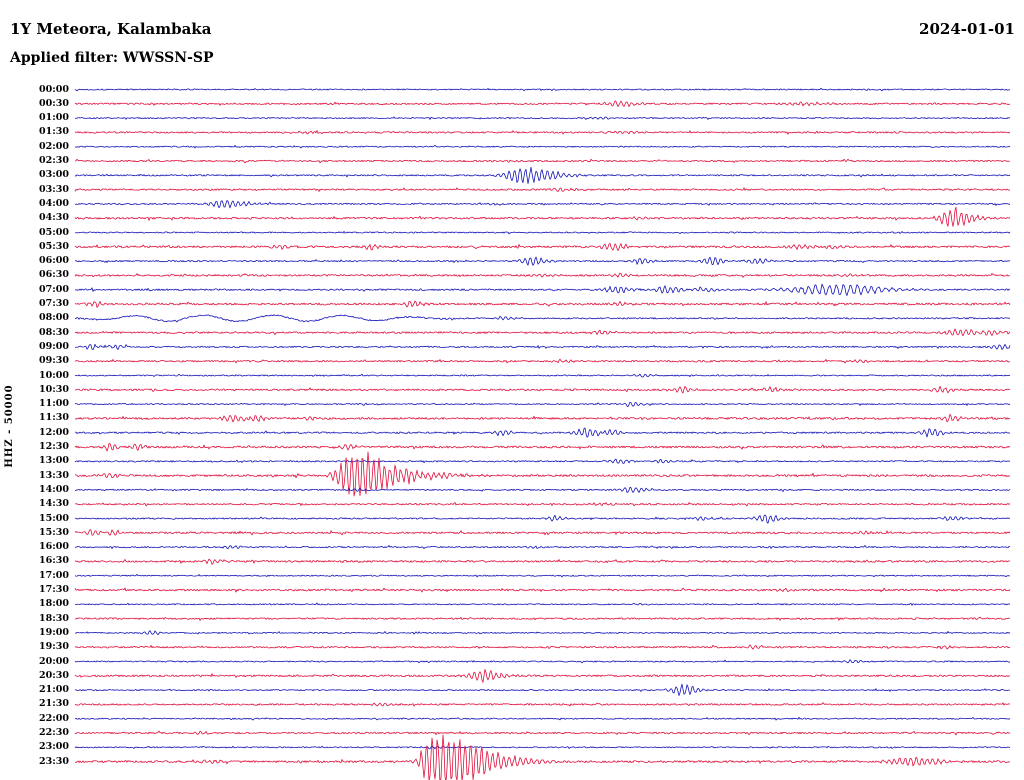 The image size is (1024, 780). I want to click on time-label: 00:30, so click(54, 103).